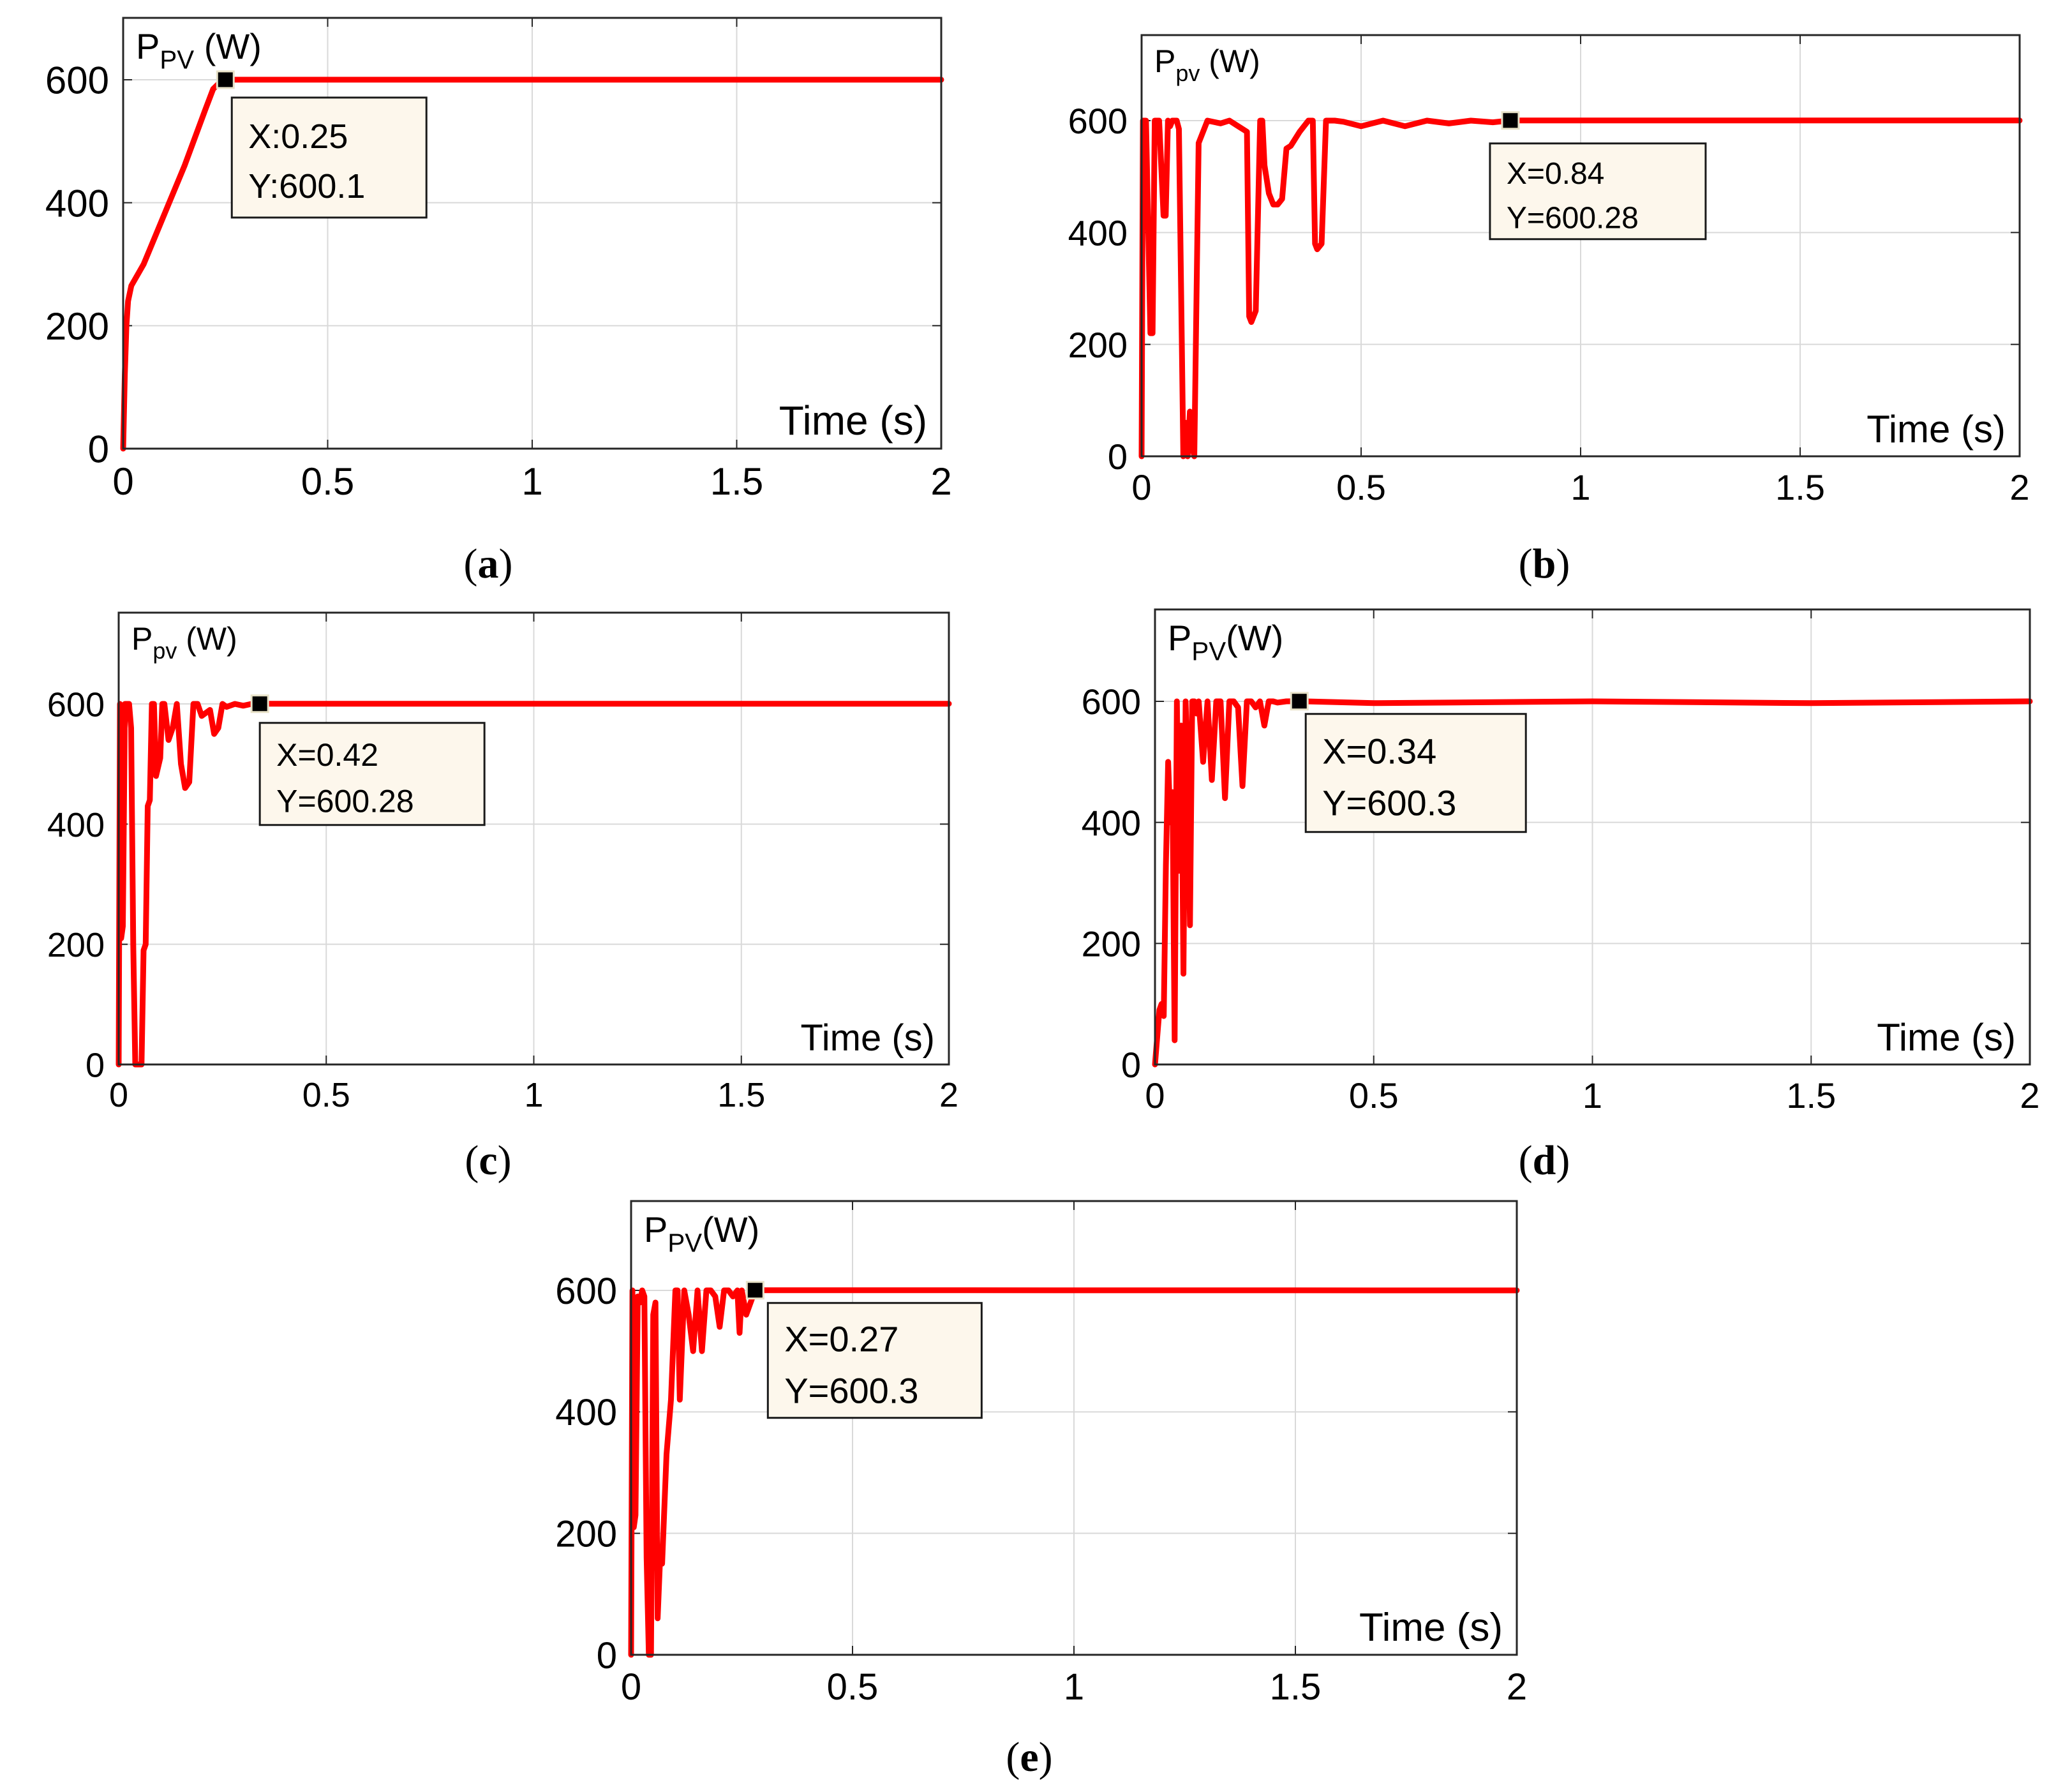  Describe the element at coordinates (327, 755) in the screenshot. I see `datatip-x-text: X=0.42` at that location.